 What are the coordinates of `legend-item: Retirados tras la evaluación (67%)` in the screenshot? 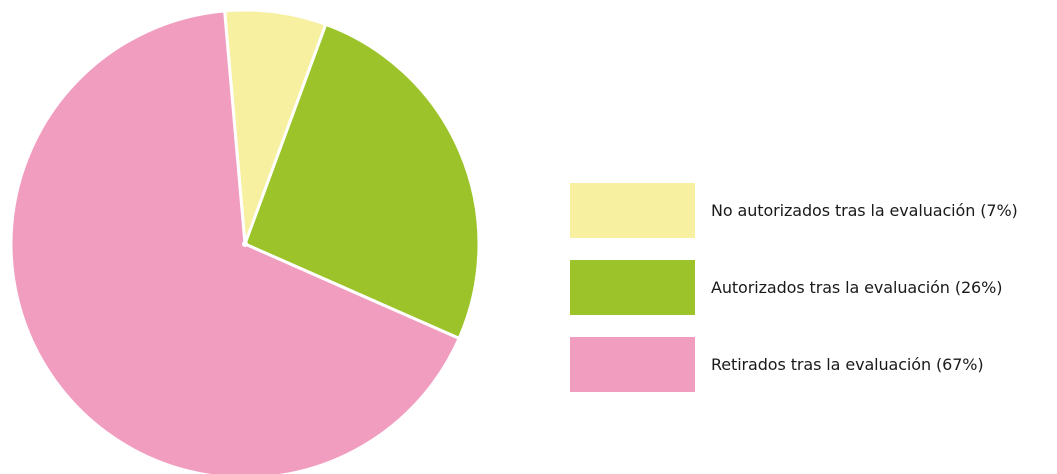 It's located at (813, 364).